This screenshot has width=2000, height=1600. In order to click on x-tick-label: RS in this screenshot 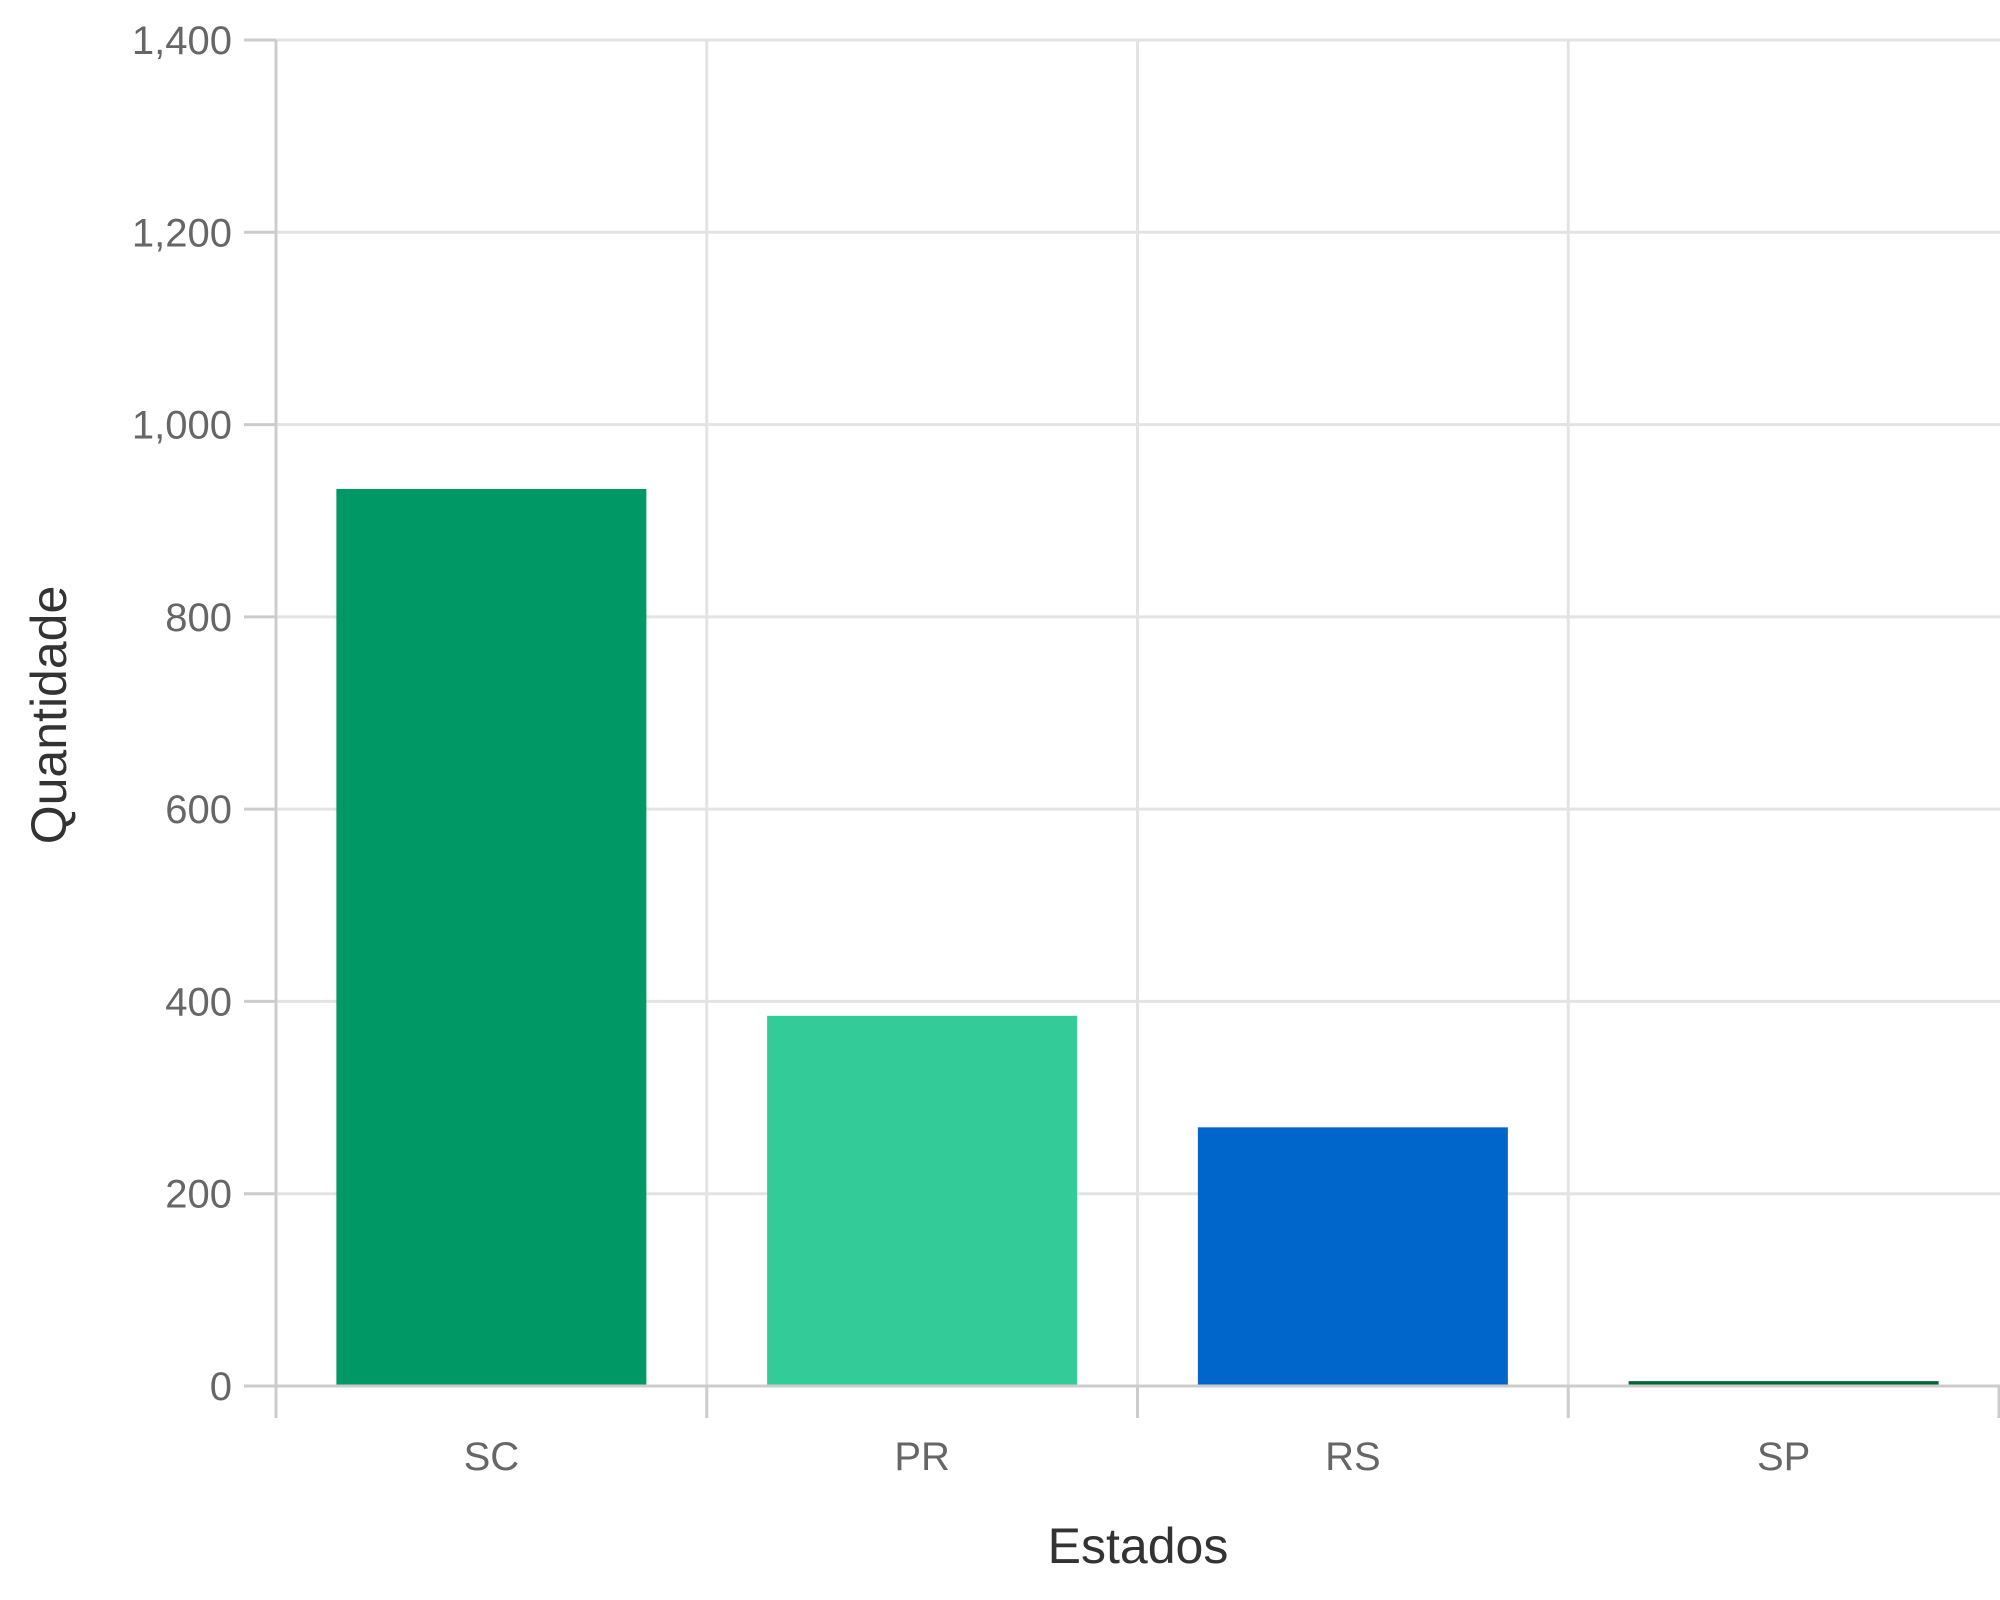, I will do `click(1353, 1457)`.